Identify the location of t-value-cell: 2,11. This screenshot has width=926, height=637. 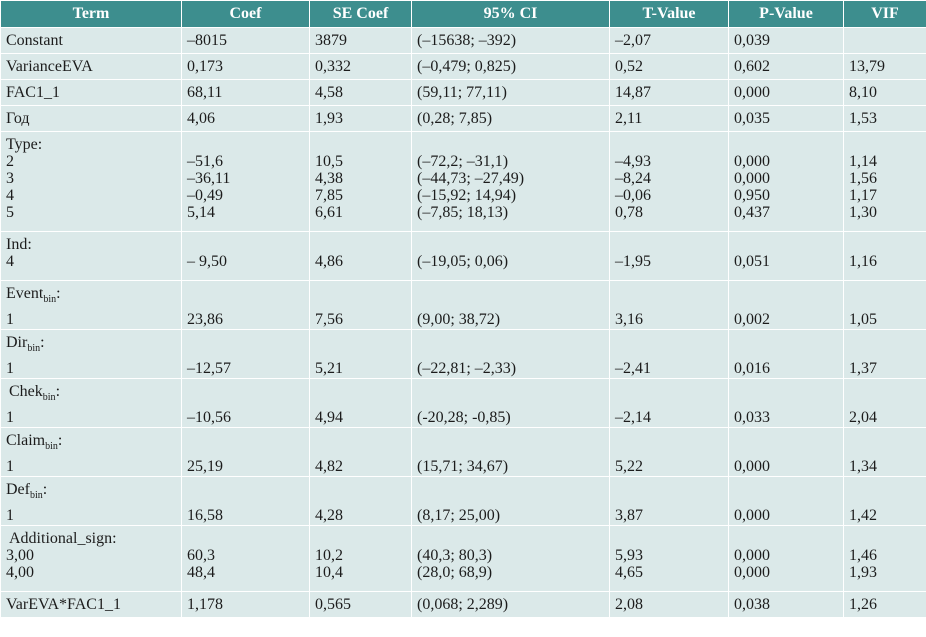
(669, 118).